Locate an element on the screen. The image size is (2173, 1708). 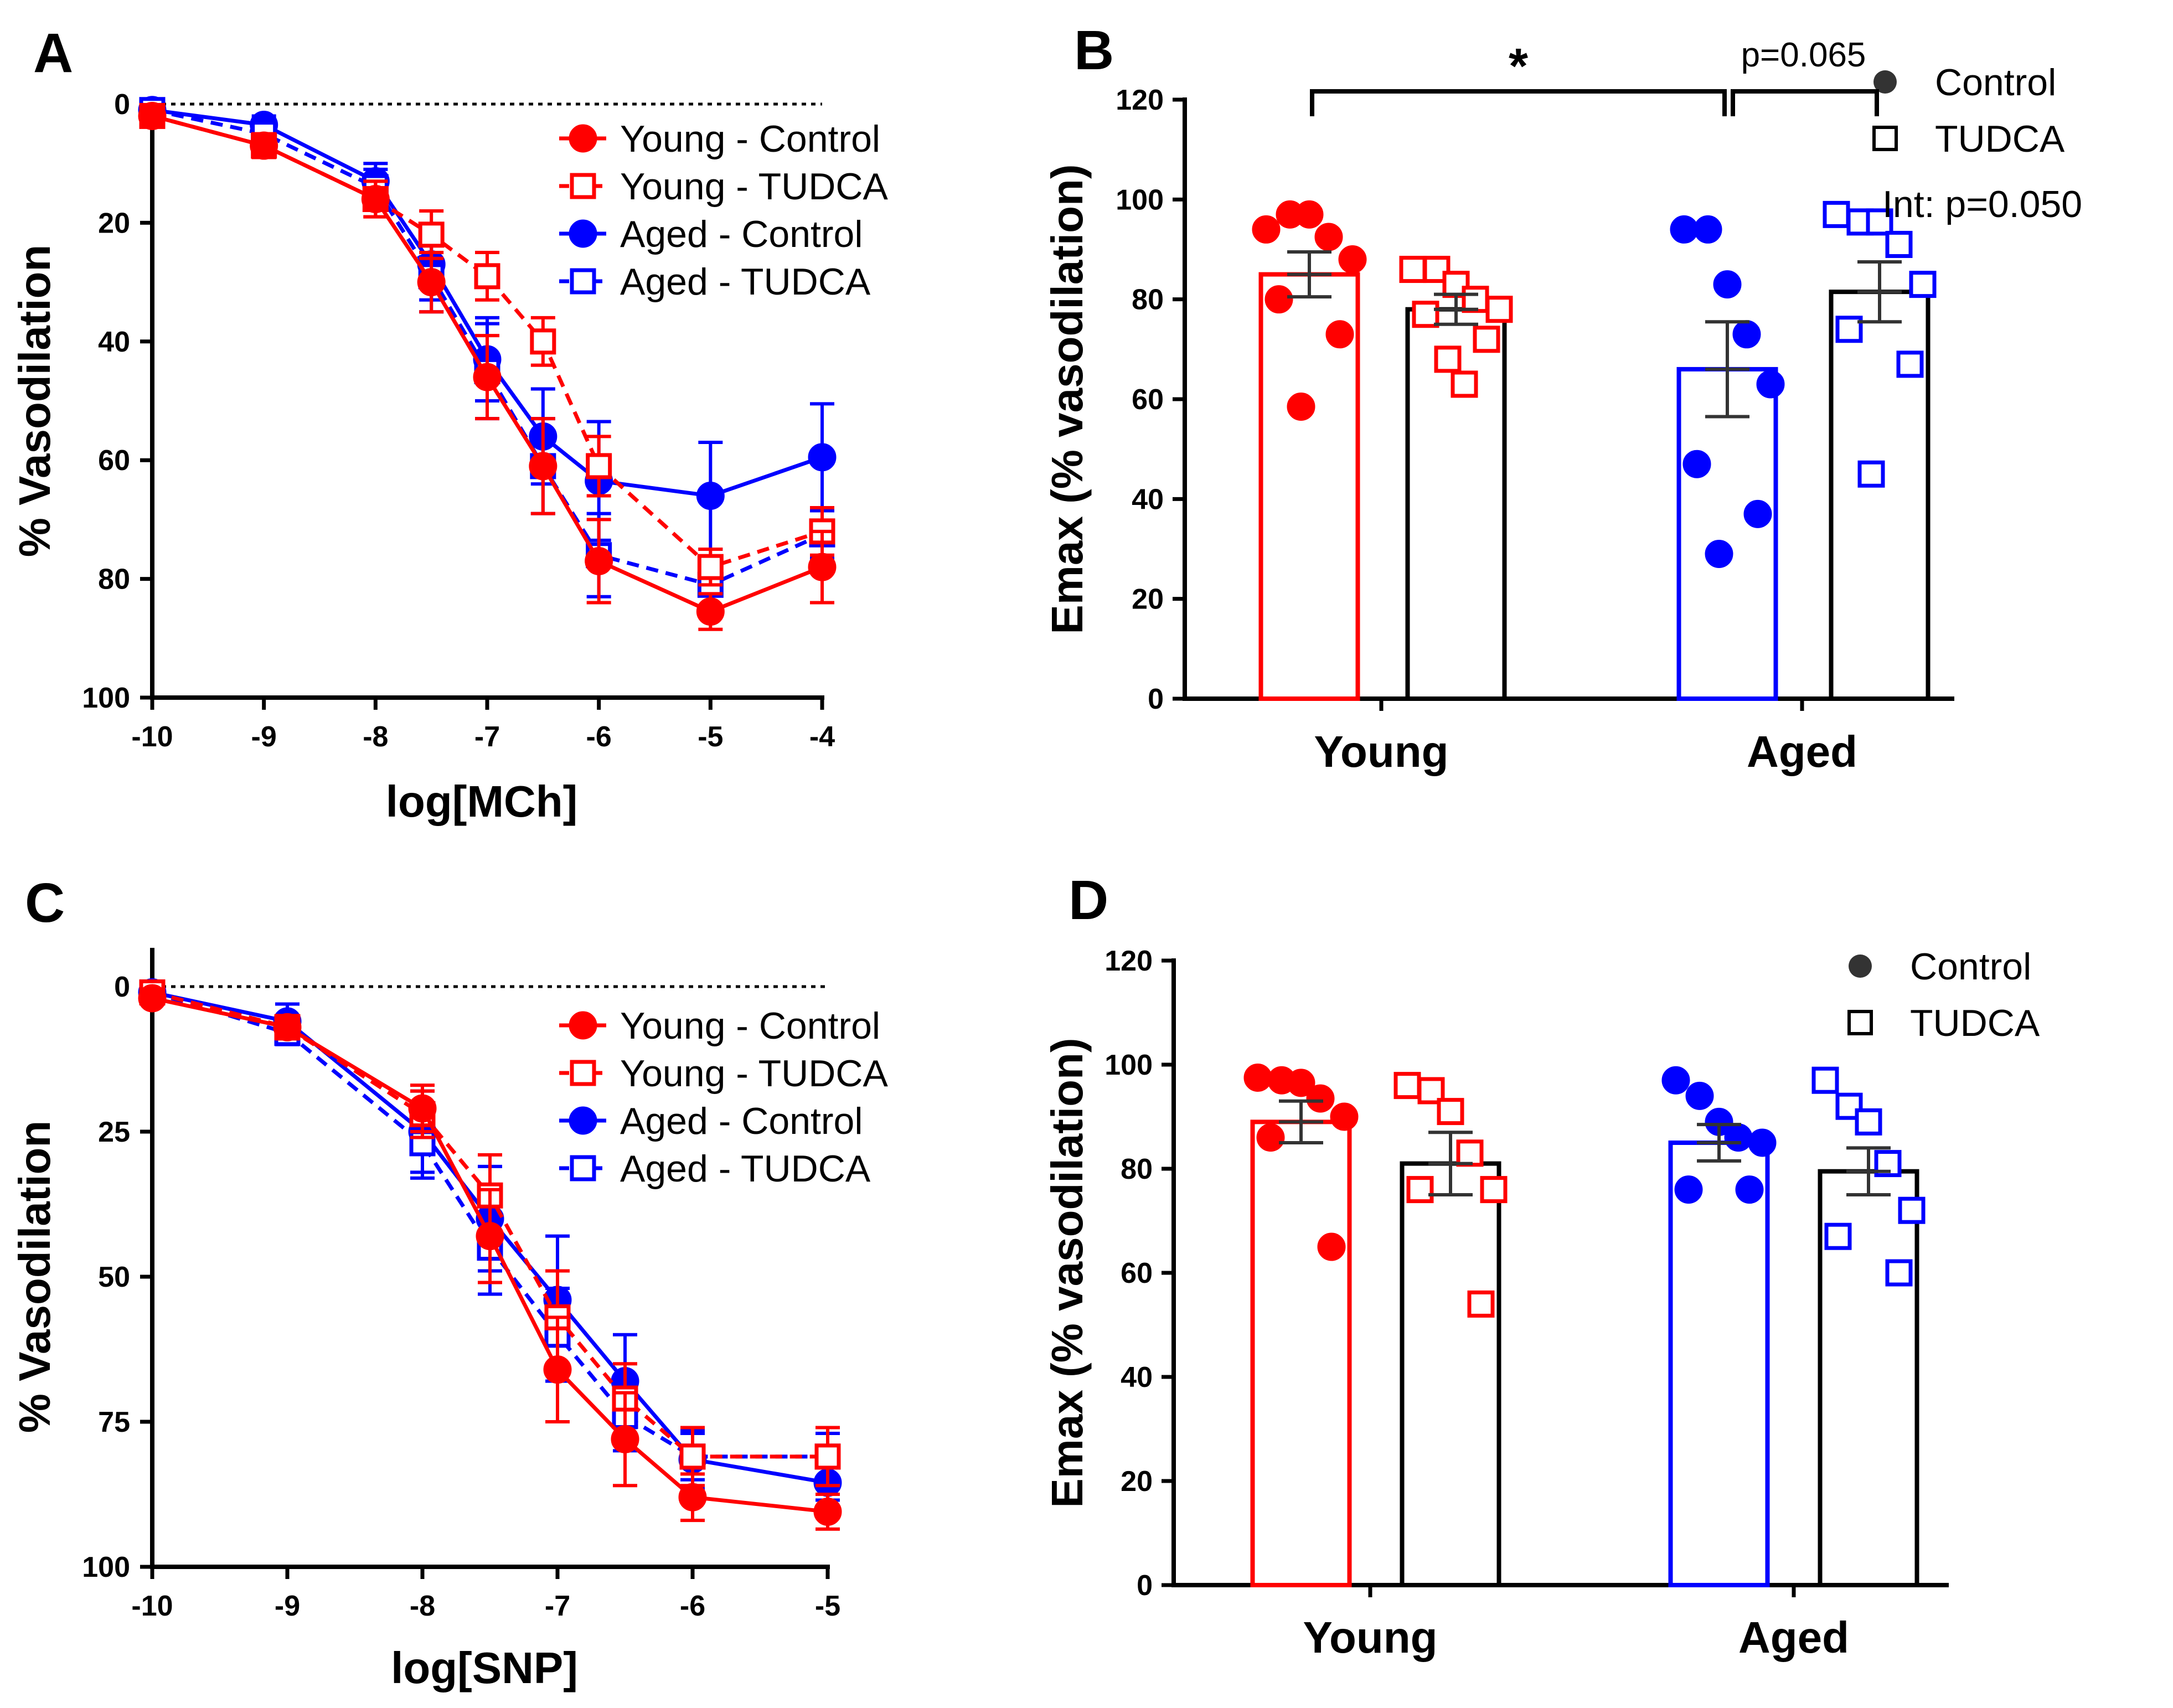
legend-label: Young - TUDCA is located at coordinates (754, 187).